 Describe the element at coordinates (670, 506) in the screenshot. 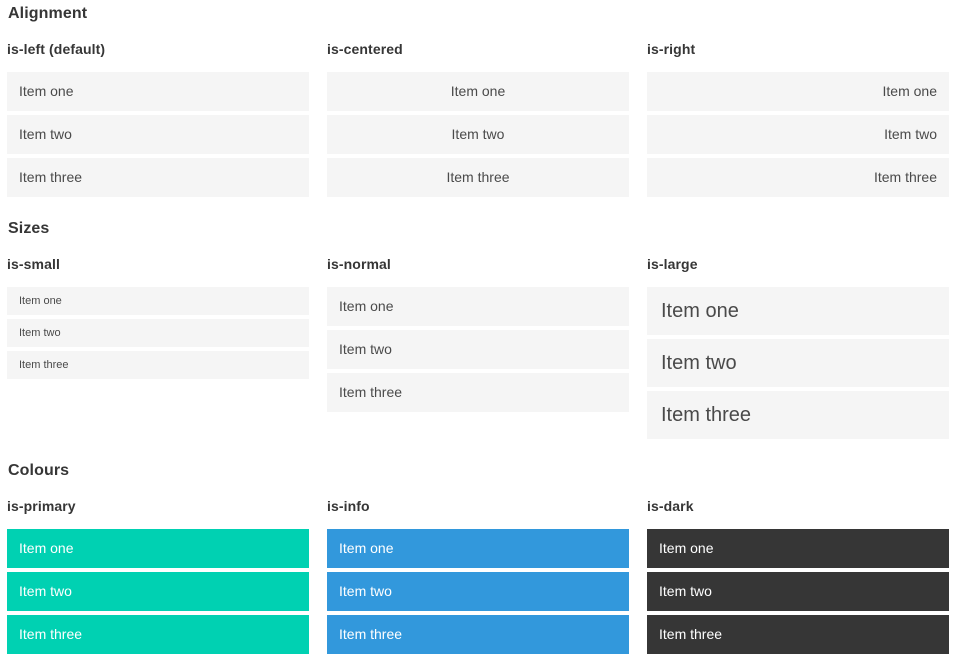

I see `group-label: is-dark` at that location.